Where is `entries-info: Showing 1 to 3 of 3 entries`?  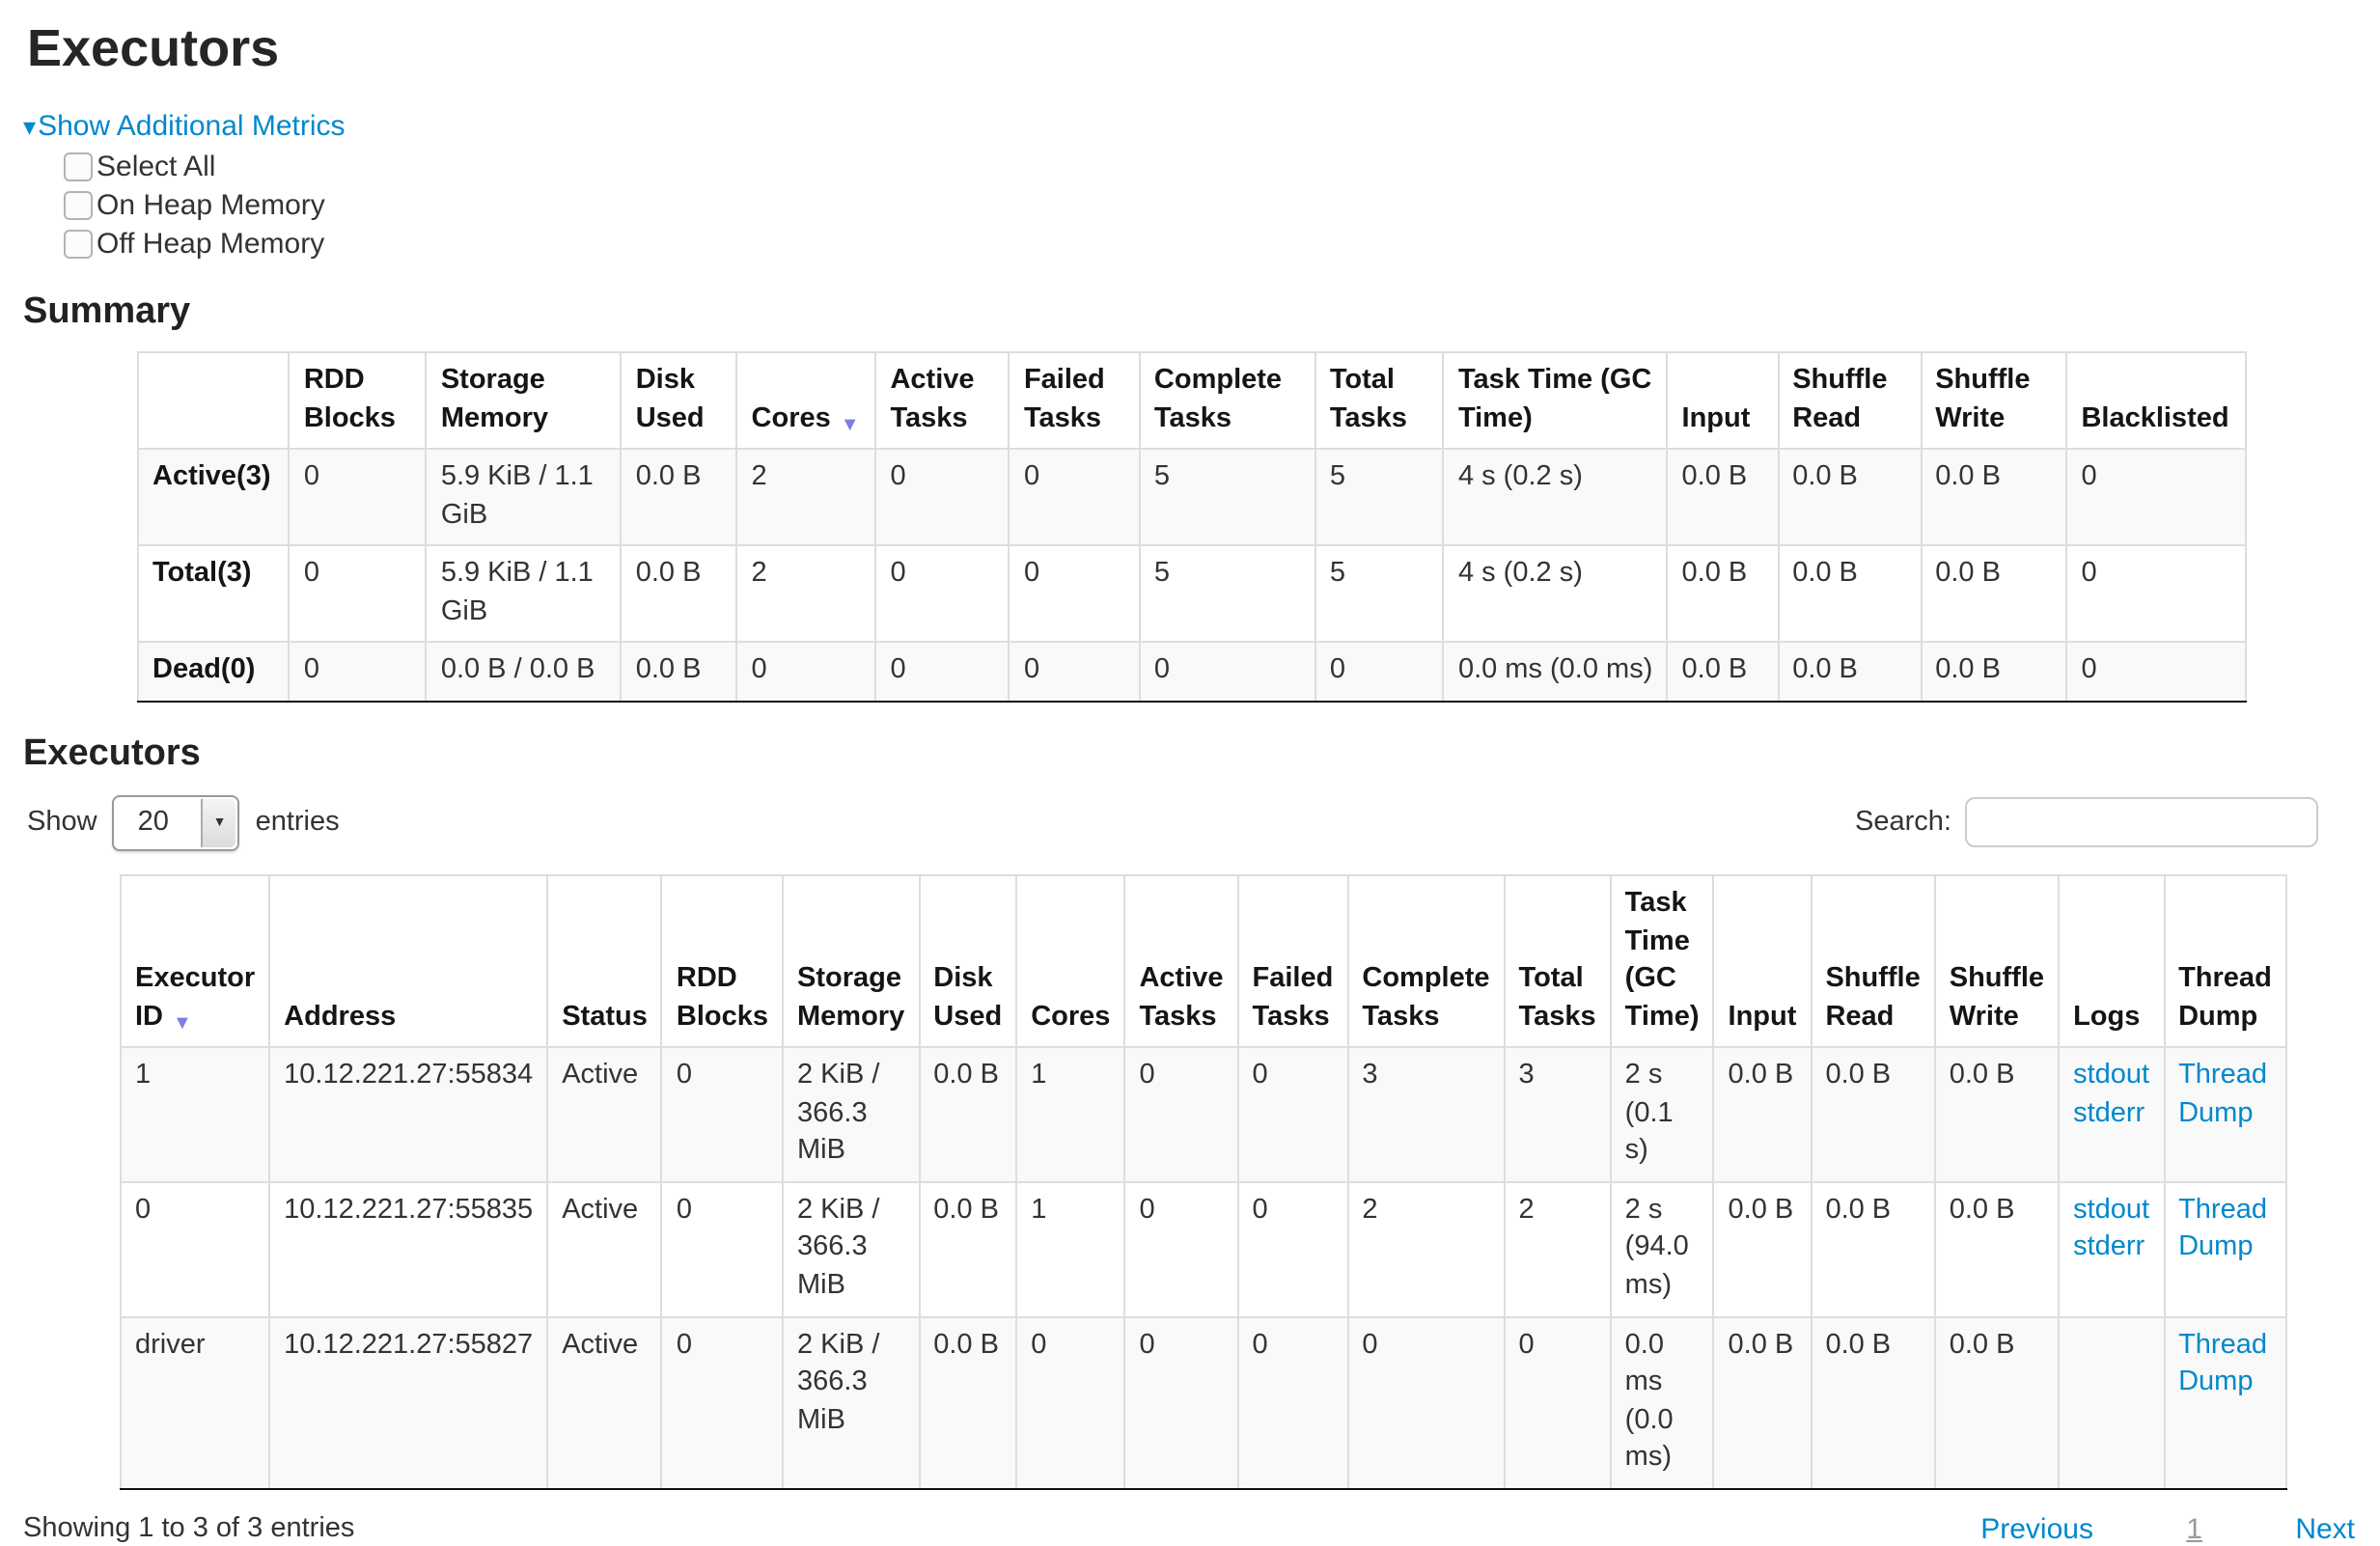 entries-info: Showing 1 to 3 of 3 entries is located at coordinates (189, 1528).